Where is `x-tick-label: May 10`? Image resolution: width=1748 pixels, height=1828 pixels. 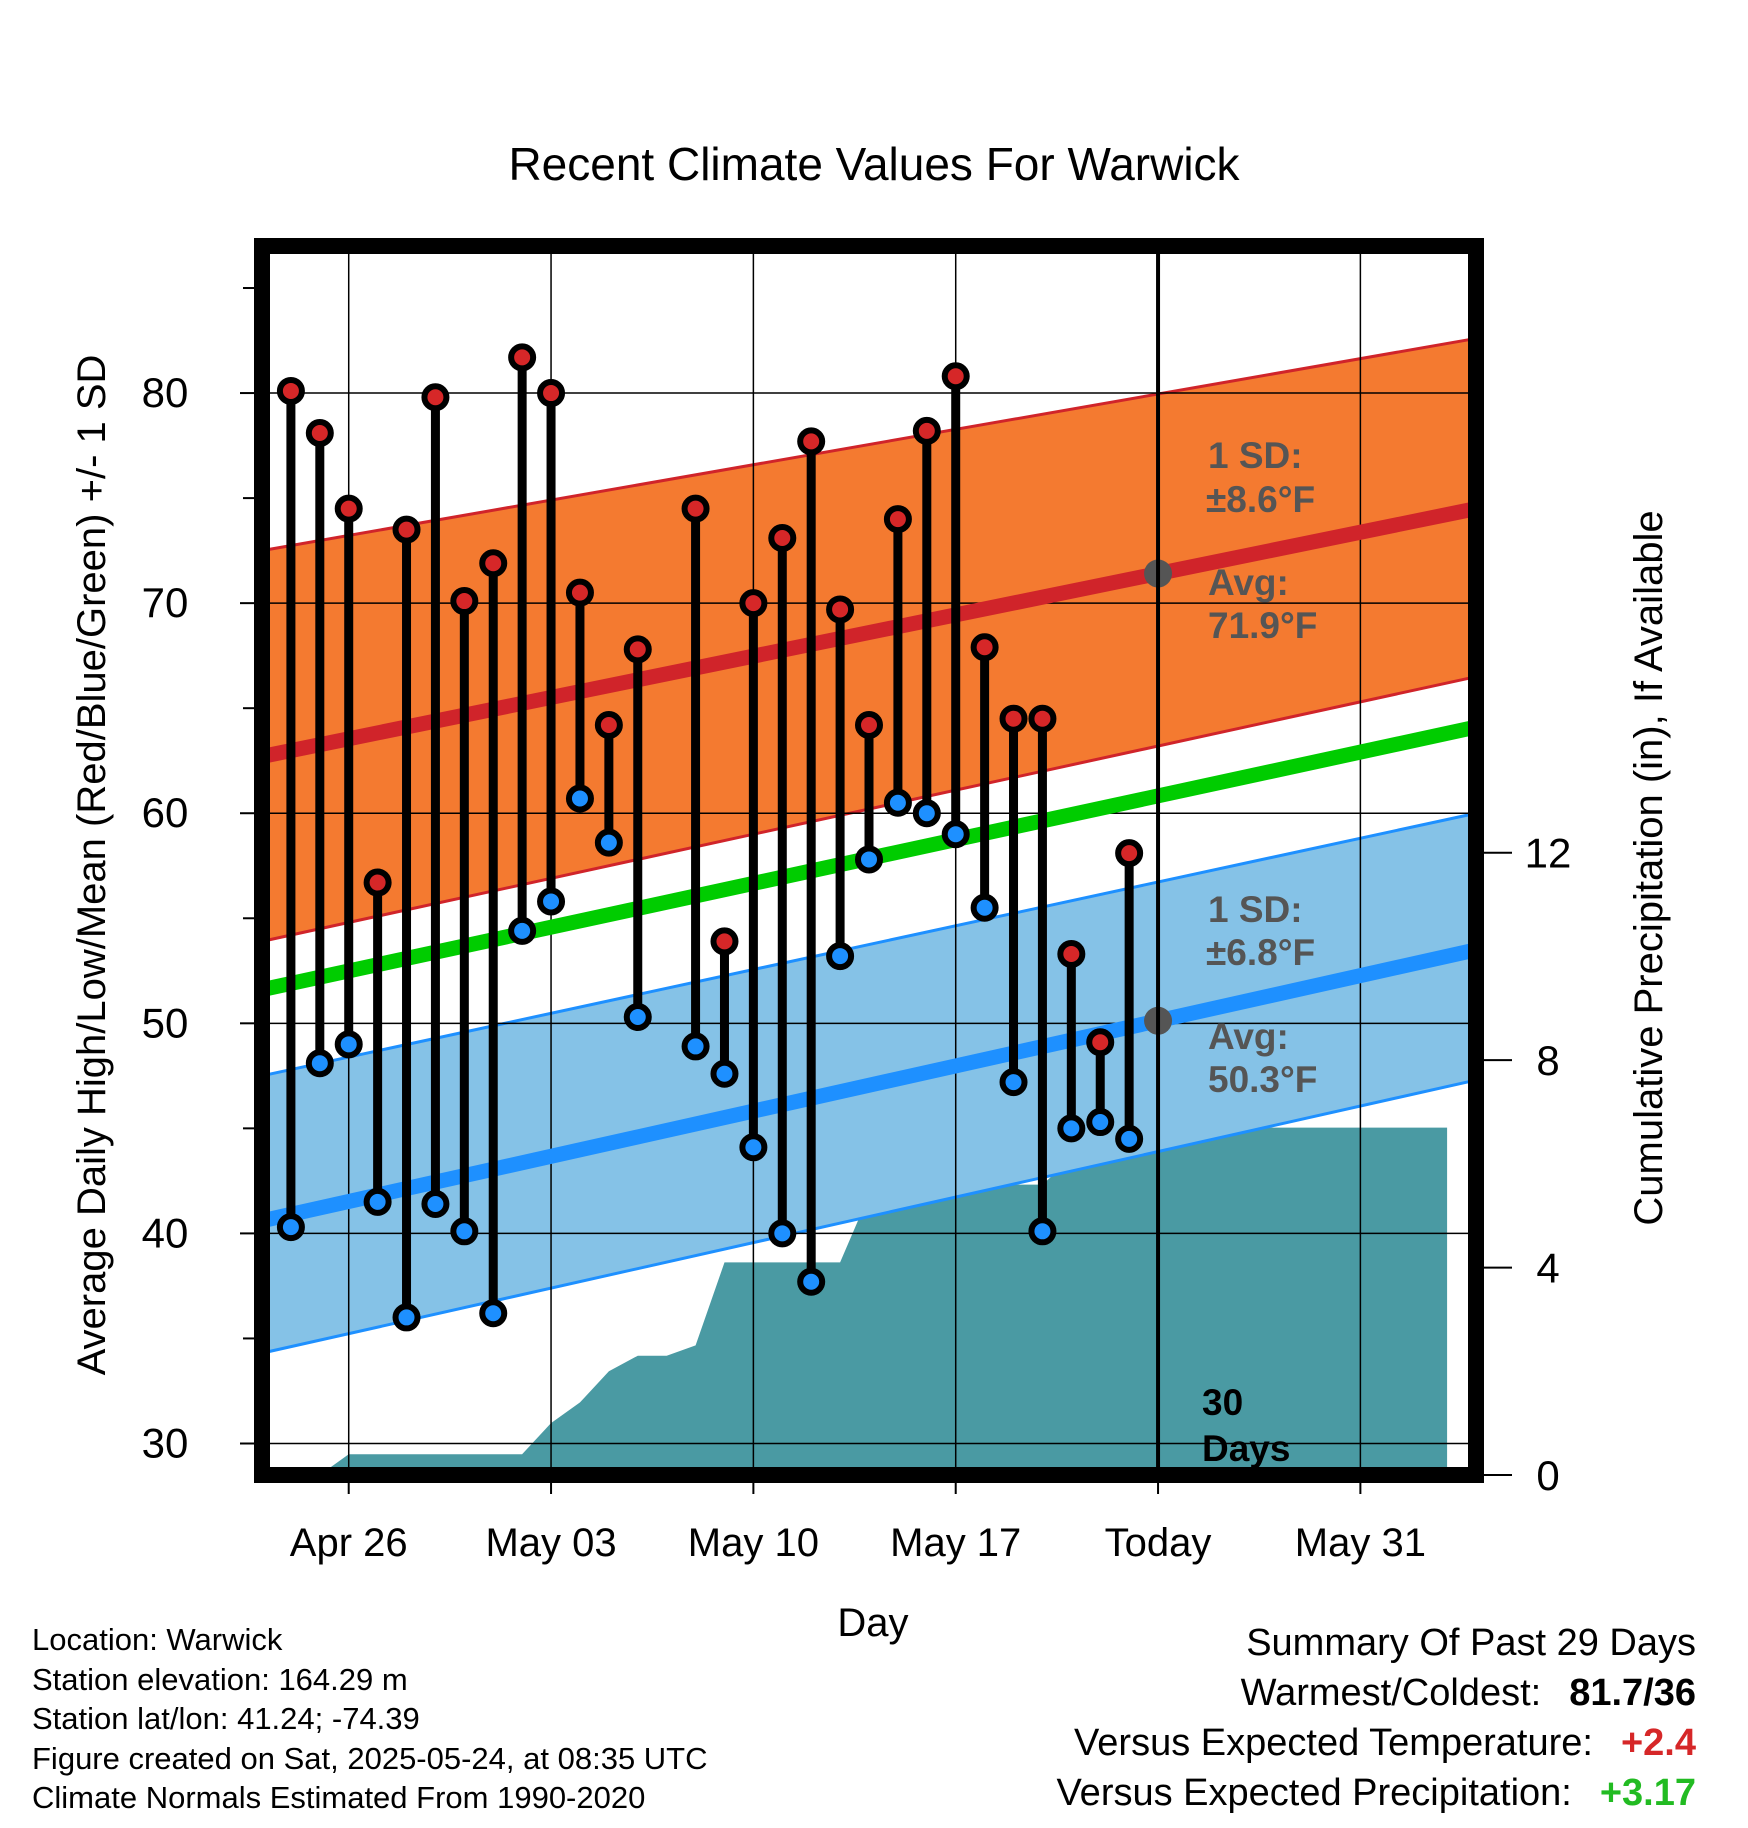
x-tick-label: May 10 is located at coordinates (753, 1543).